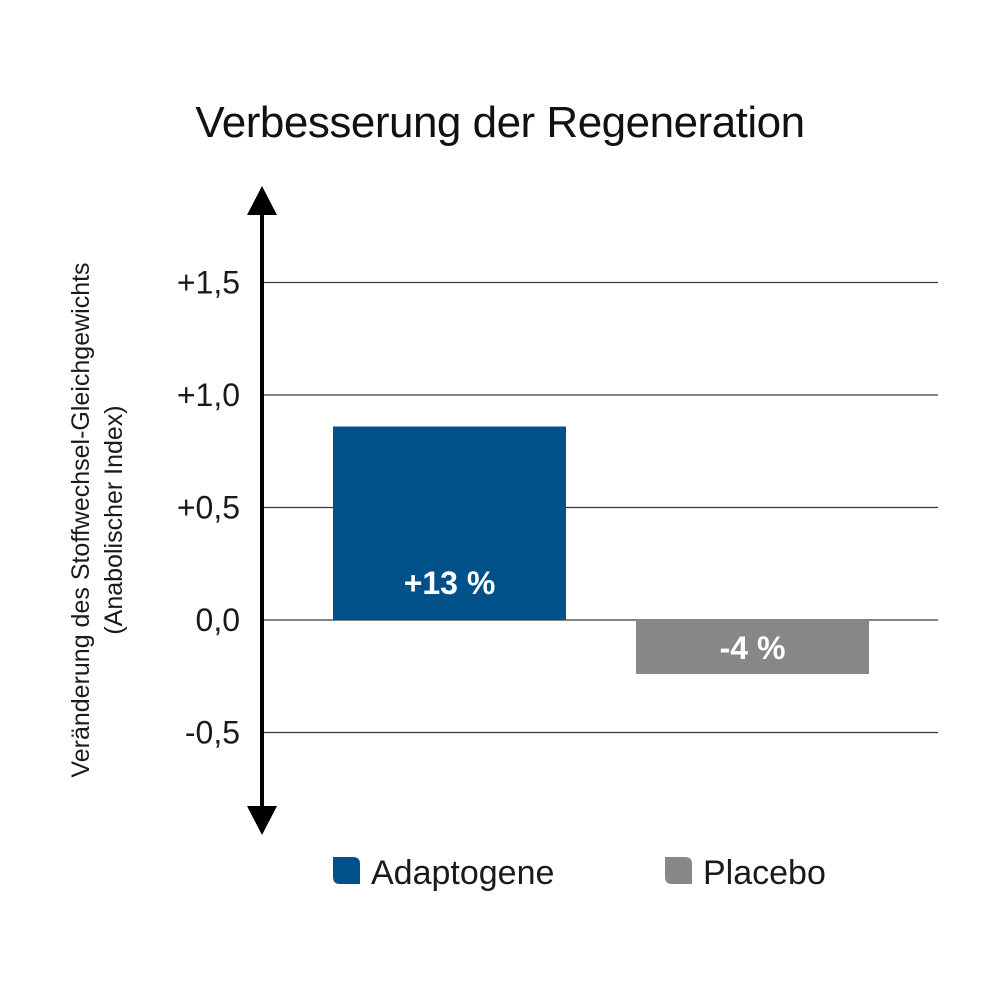 The width and height of the screenshot is (1000, 1000). I want to click on bar-data-label: -4 %, so click(753, 648).